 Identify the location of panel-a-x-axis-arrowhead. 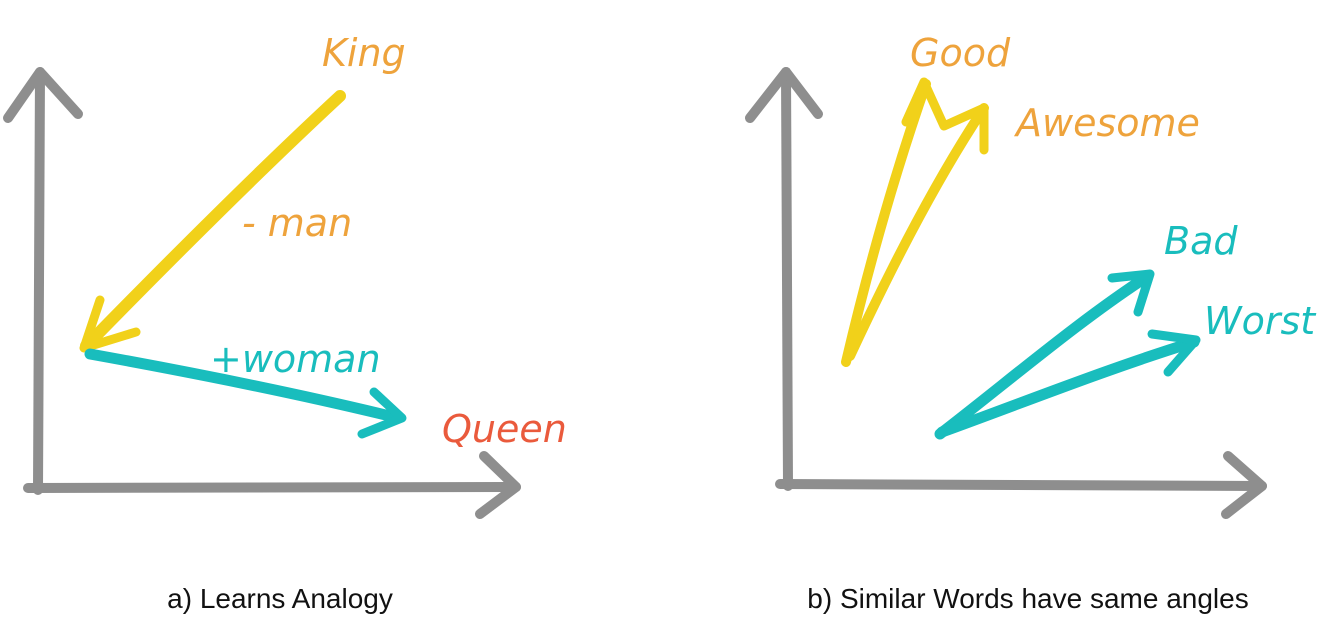
(498, 485).